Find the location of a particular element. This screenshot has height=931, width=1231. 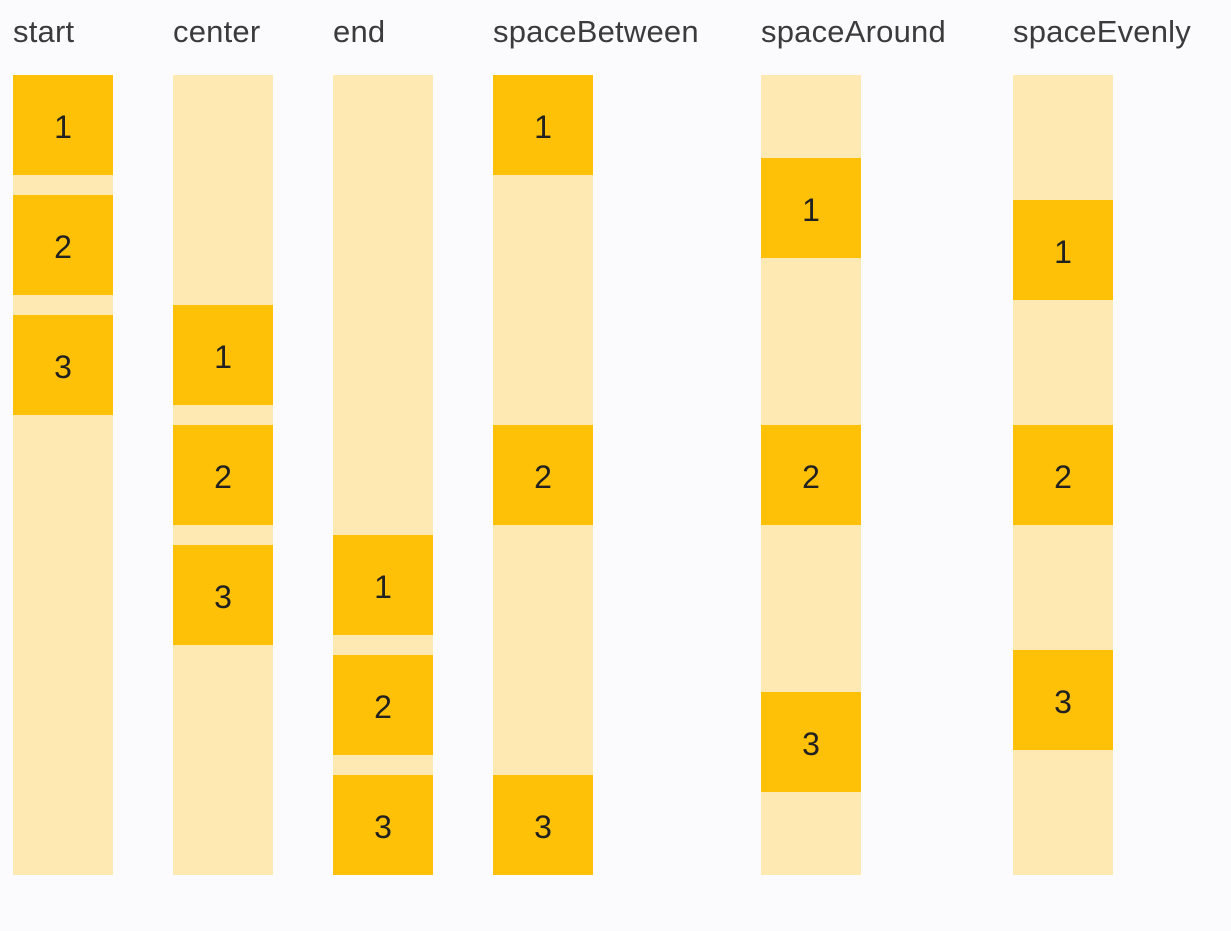

alignment-label: center is located at coordinates (217, 31).